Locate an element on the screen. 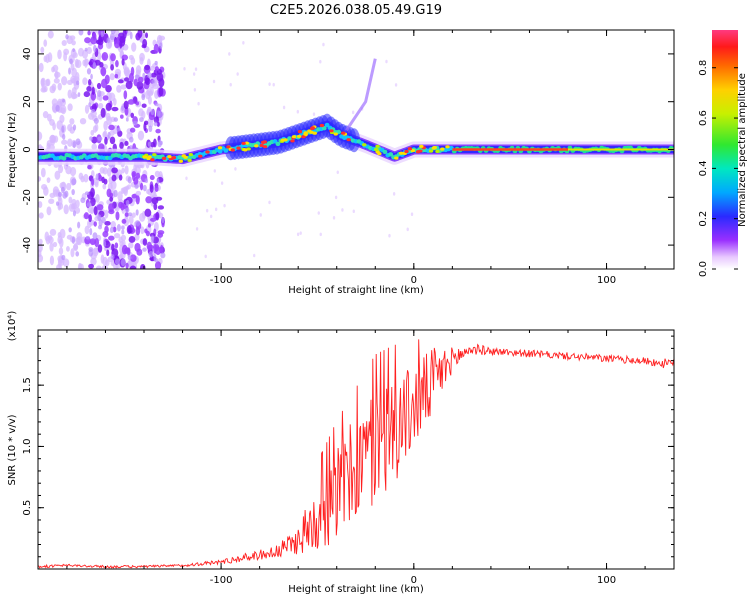 This screenshot has height=600, width=750. colorbar-tick-label: 0.0 is located at coordinates (703, 269).